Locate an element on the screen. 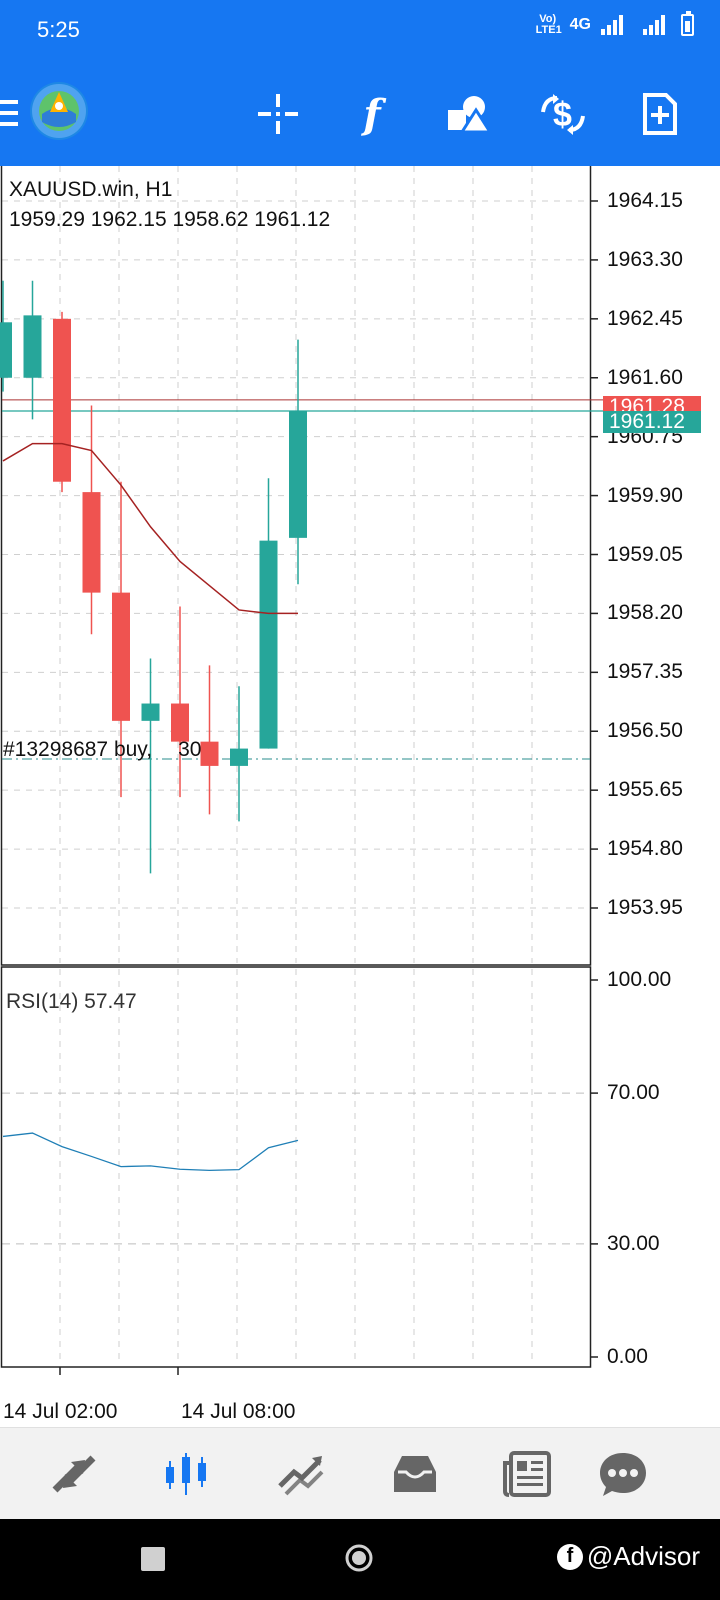 The image size is (720, 1600). battery-icon is located at coordinates (687, 23).